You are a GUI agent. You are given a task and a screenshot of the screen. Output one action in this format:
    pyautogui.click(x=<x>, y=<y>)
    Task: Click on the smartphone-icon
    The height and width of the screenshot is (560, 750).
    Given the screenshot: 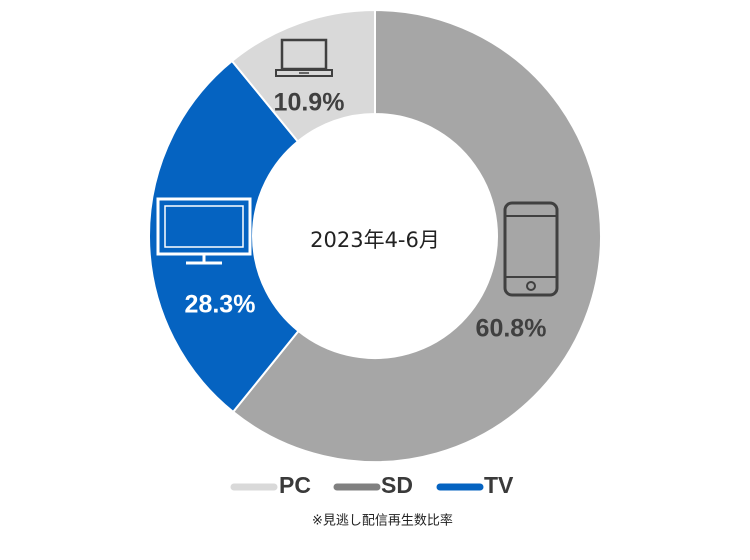 What is the action you would take?
    pyautogui.click(x=531, y=249)
    